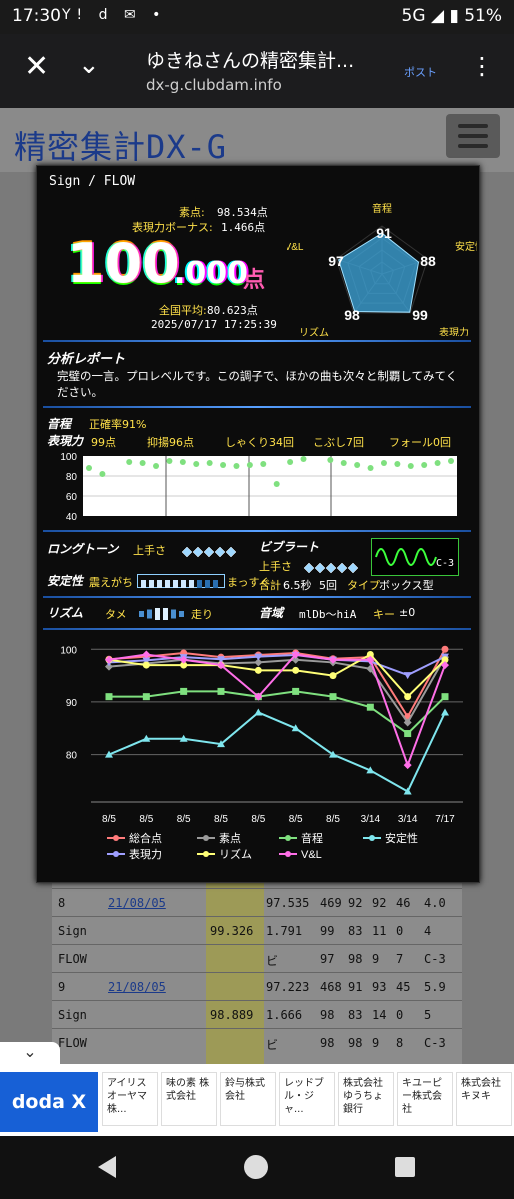  What do you see at coordinates (371, 819) in the screenshot?
I see `chart-xtick: 3/14` at bounding box center [371, 819].